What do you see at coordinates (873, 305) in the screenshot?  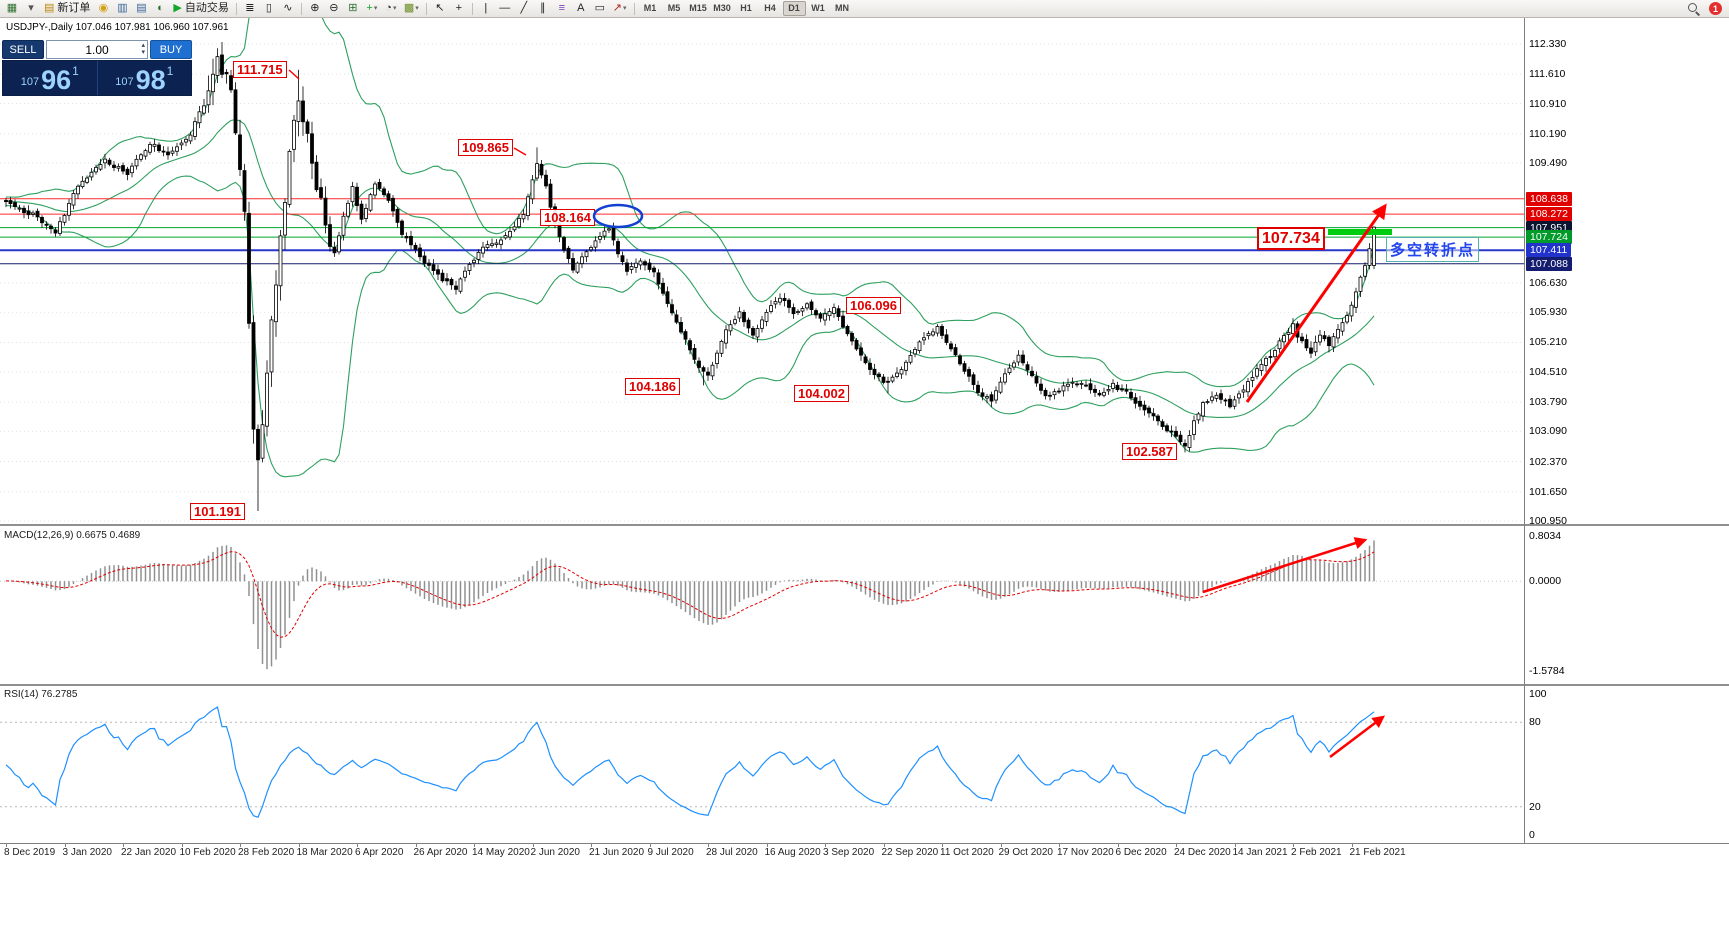 I see `price-annotation-label: 106.096` at bounding box center [873, 305].